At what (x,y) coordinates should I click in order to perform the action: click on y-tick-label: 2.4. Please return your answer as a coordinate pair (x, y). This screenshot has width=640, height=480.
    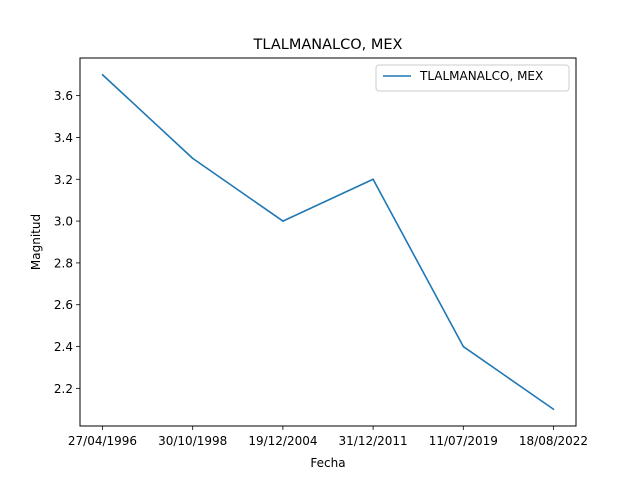
    Looking at the image, I should click on (63, 347).